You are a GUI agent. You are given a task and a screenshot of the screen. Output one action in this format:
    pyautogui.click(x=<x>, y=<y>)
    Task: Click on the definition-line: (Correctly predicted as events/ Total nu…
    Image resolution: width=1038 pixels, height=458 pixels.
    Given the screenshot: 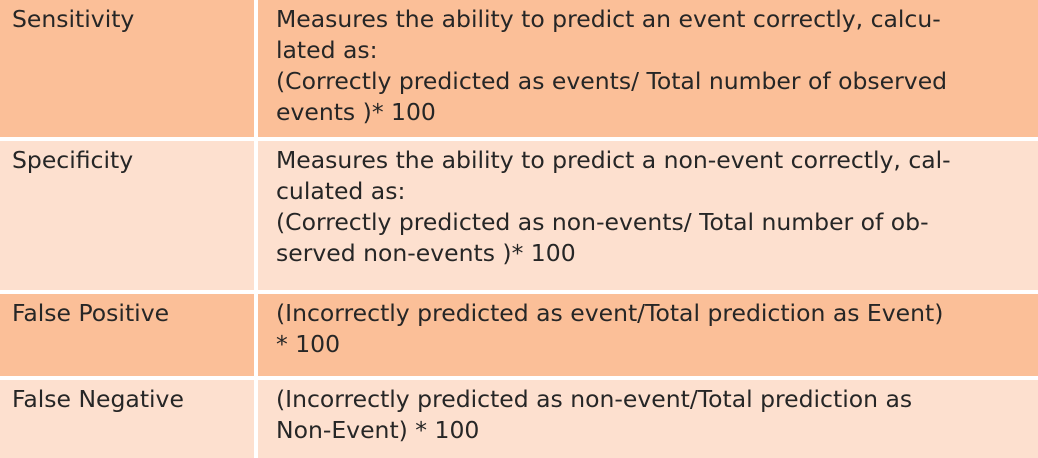 What is the action you would take?
    pyautogui.click(x=612, y=81)
    